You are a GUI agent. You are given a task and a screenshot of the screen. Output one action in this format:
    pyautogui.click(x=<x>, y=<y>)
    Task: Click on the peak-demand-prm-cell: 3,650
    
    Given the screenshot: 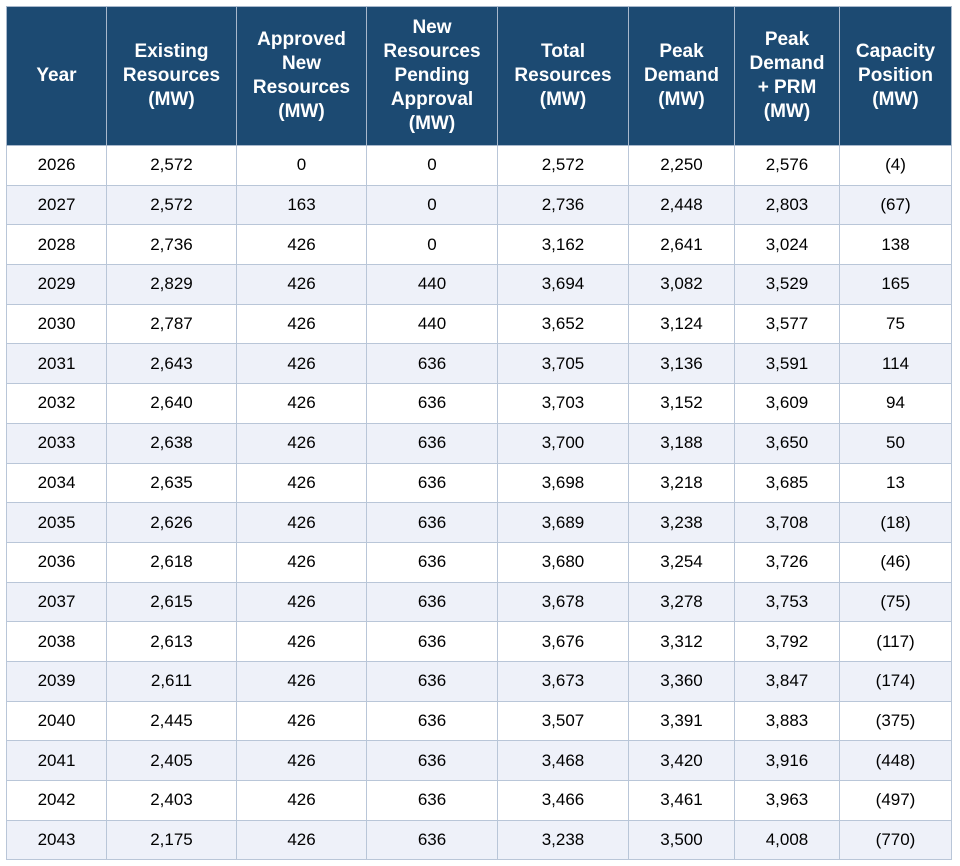 What is the action you would take?
    pyautogui.click(x=787, y=443)
    